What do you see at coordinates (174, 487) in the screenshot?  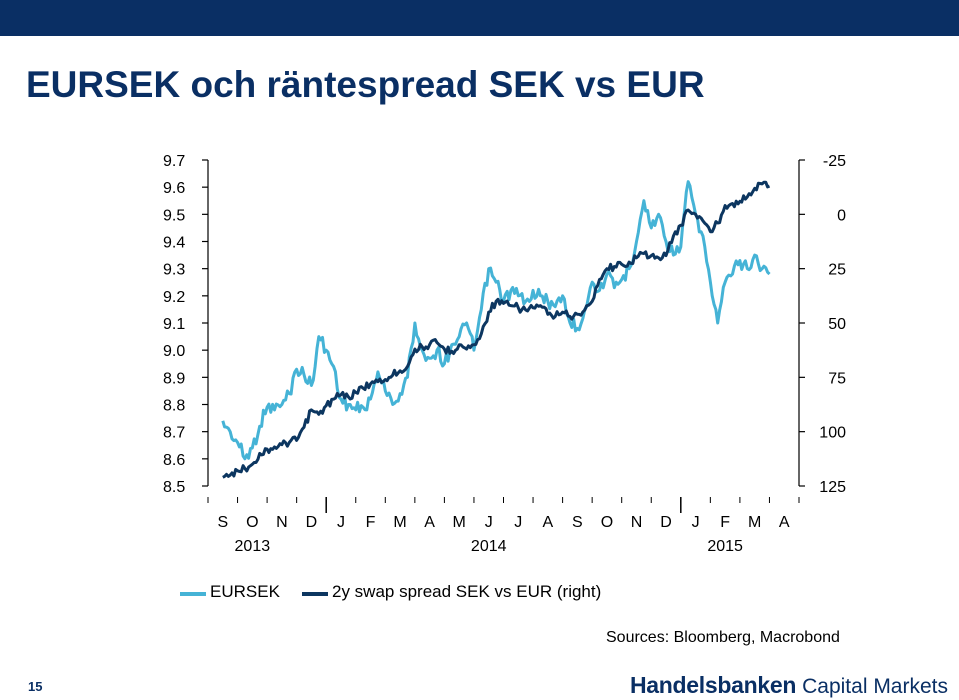 I see `y-left-tick-label: 8.5` at bounding box center [174, 487].